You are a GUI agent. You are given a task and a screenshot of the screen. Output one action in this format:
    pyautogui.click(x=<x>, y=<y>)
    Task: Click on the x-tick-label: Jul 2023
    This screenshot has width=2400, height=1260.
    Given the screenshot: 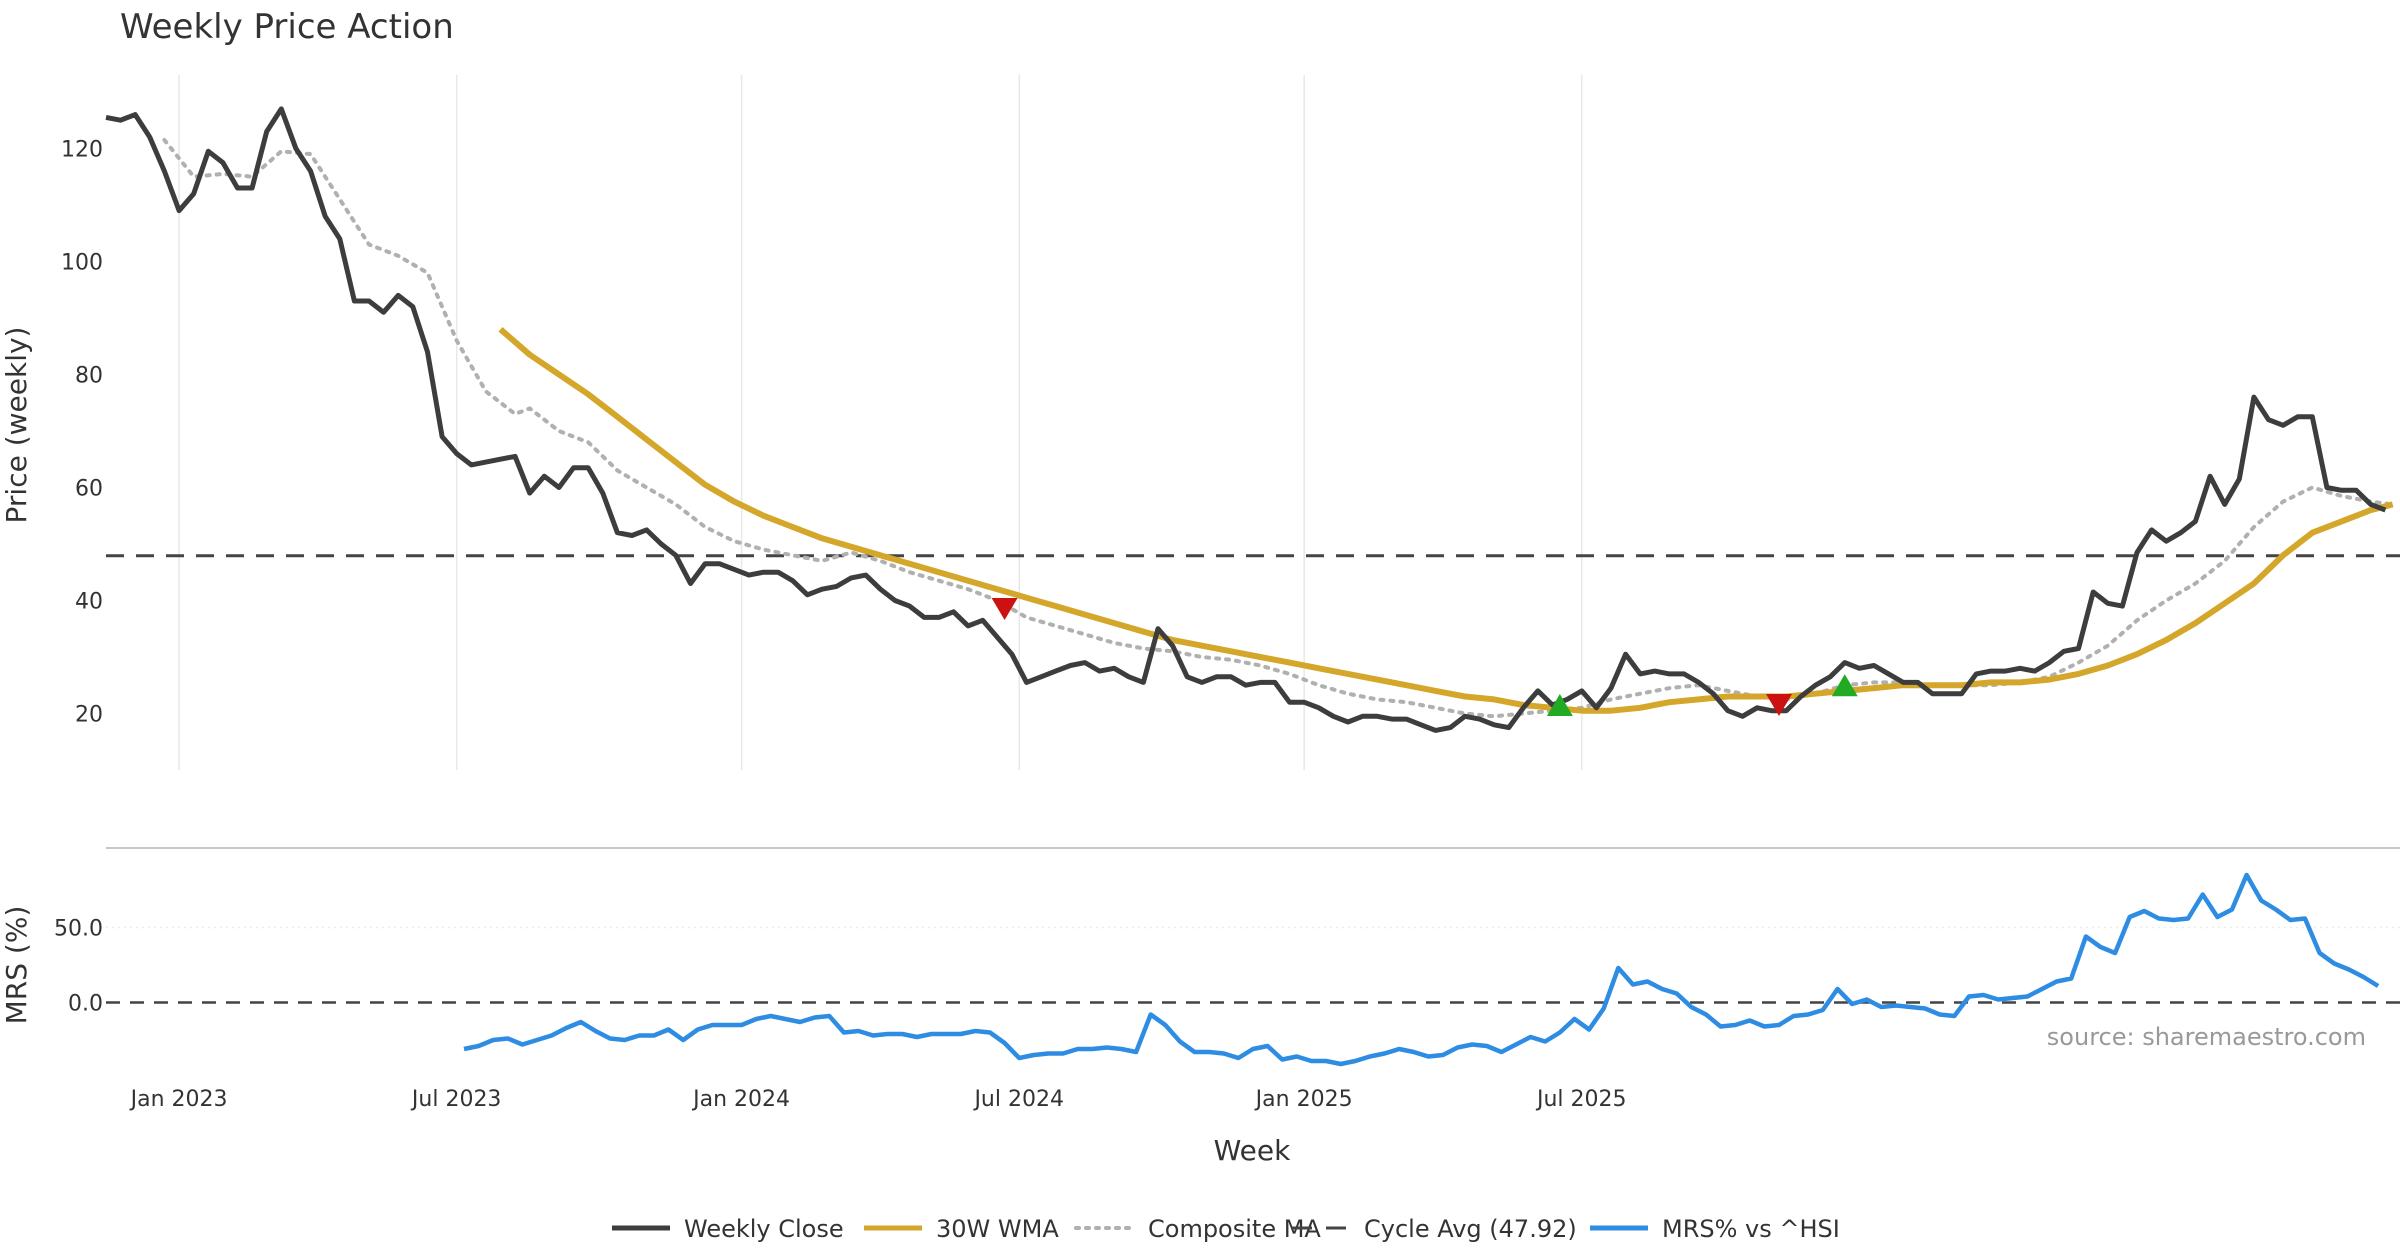 What is the action you would take?
    pyautogui.click(x=456, y=1099)
    